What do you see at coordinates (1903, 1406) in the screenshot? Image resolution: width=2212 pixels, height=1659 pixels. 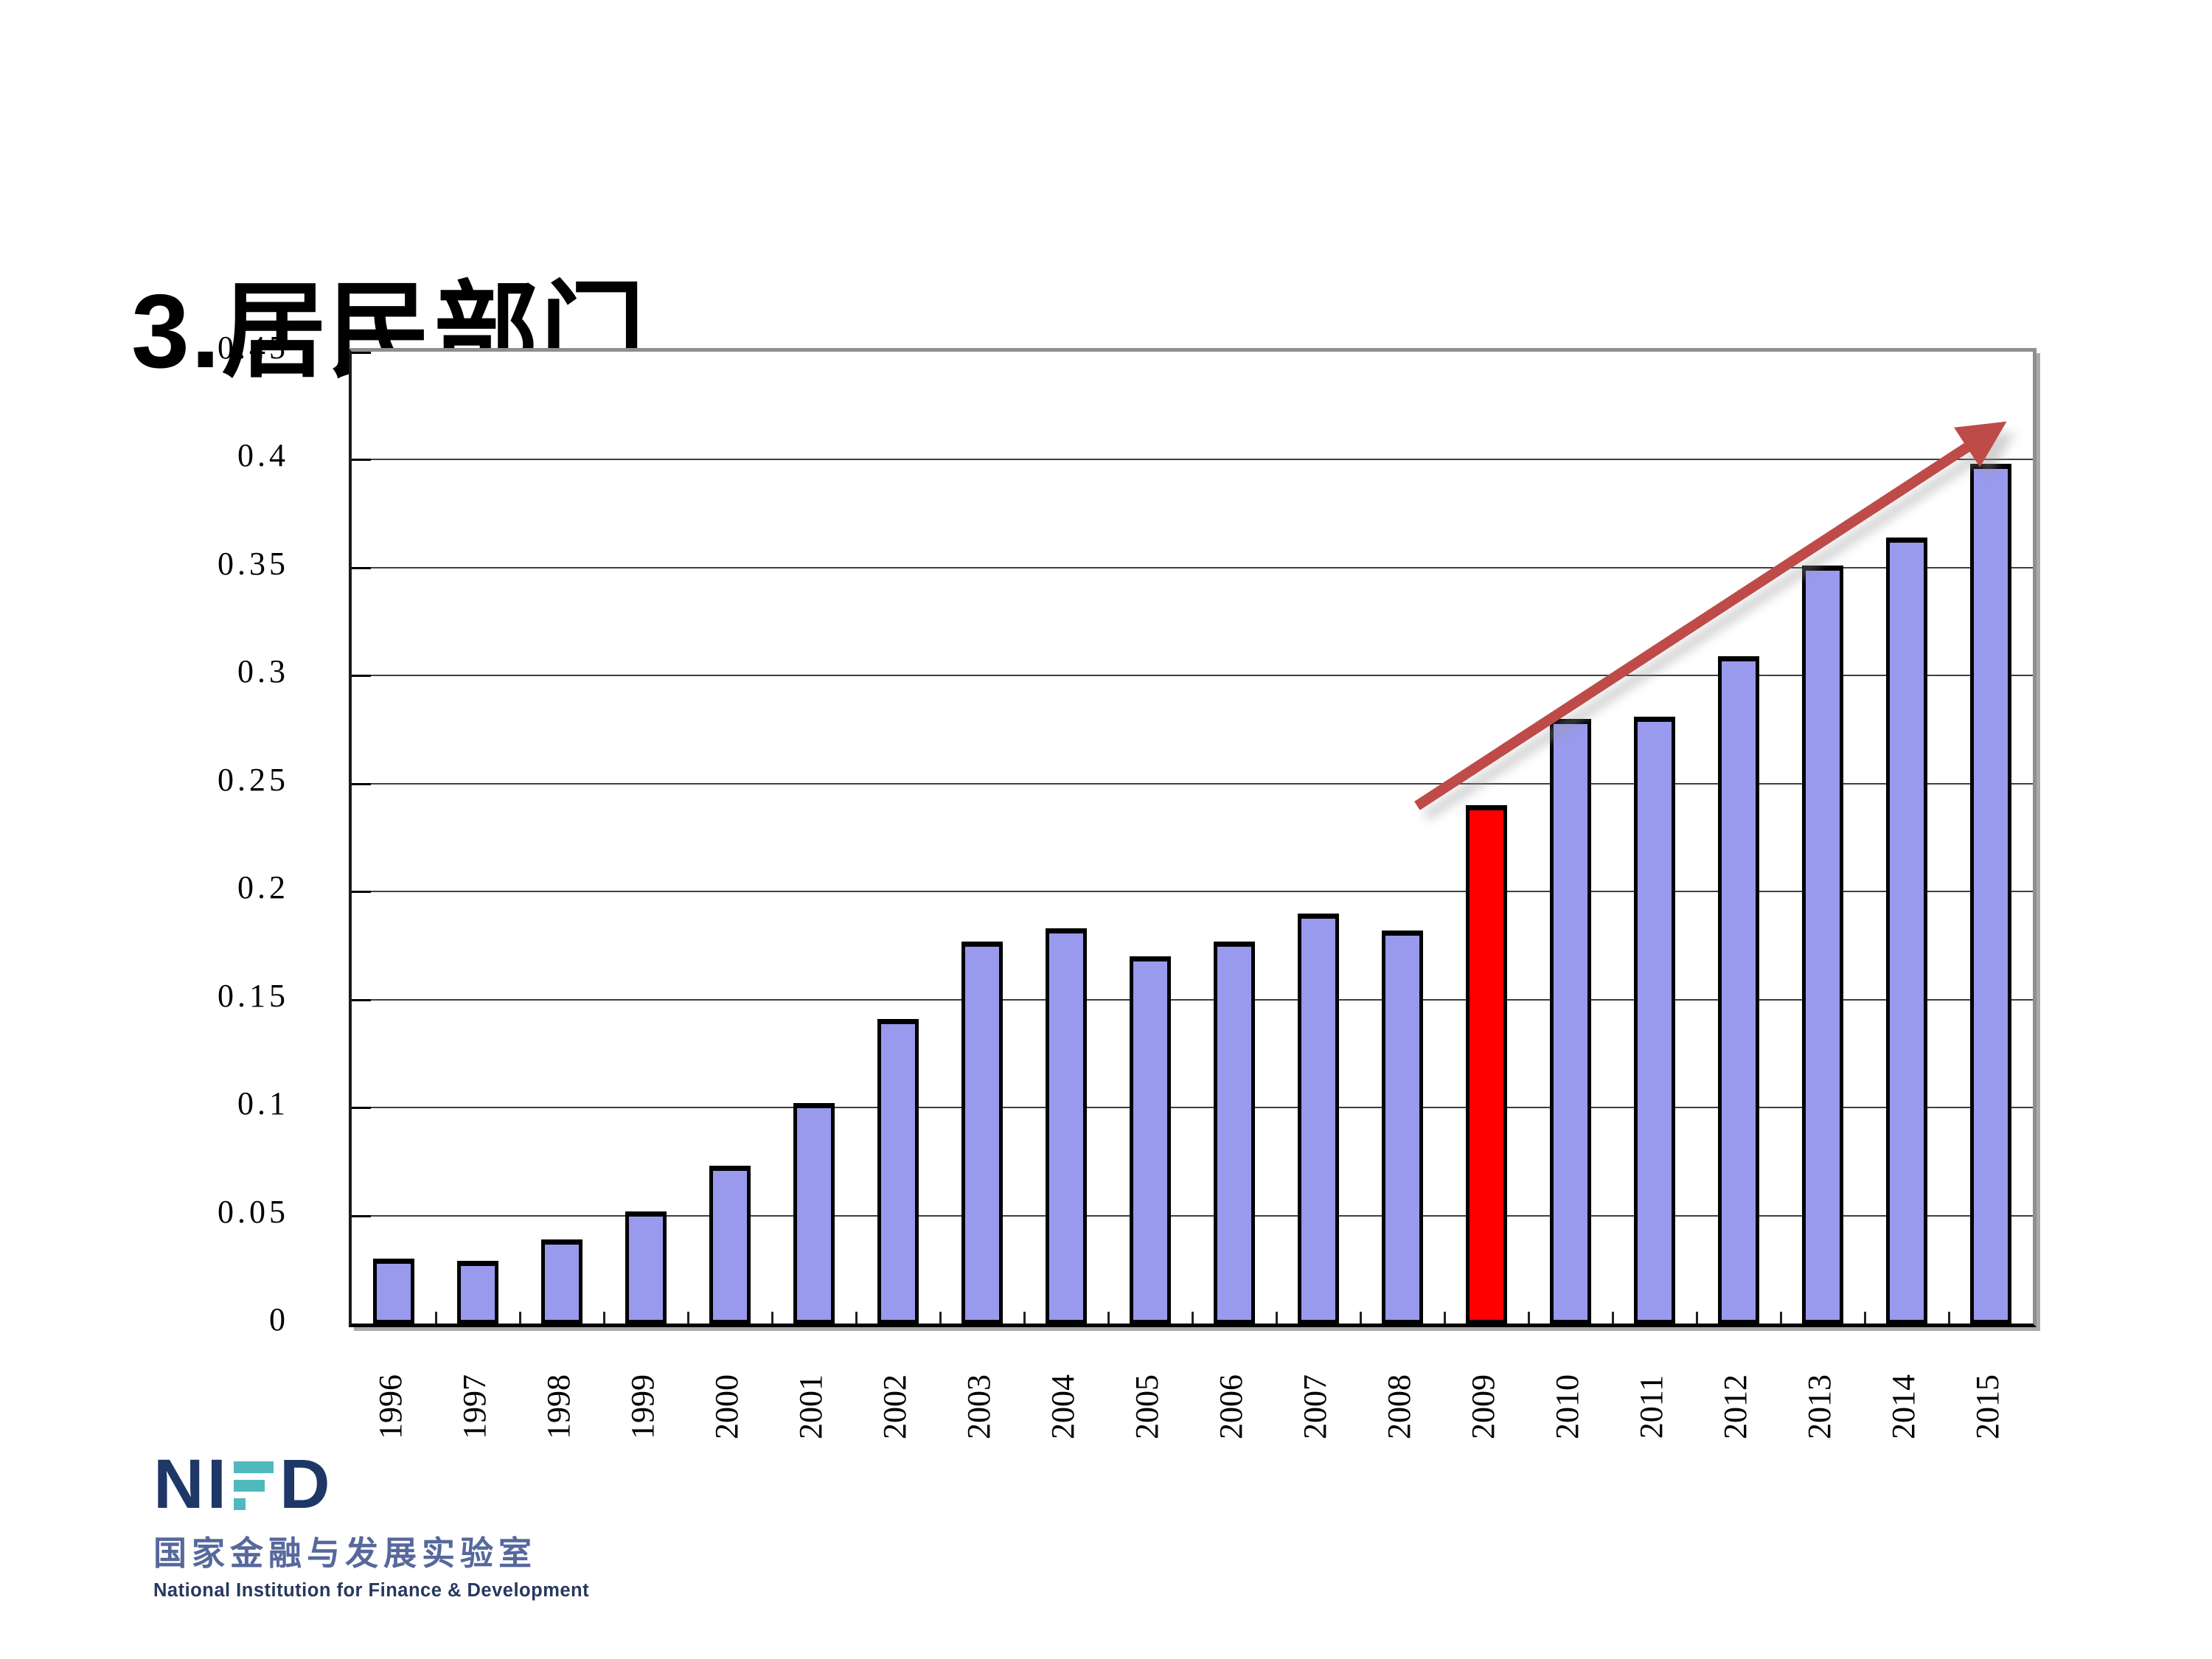 I see `x-axis-label-2014: 2014` at bounding box center [1903, 1406].